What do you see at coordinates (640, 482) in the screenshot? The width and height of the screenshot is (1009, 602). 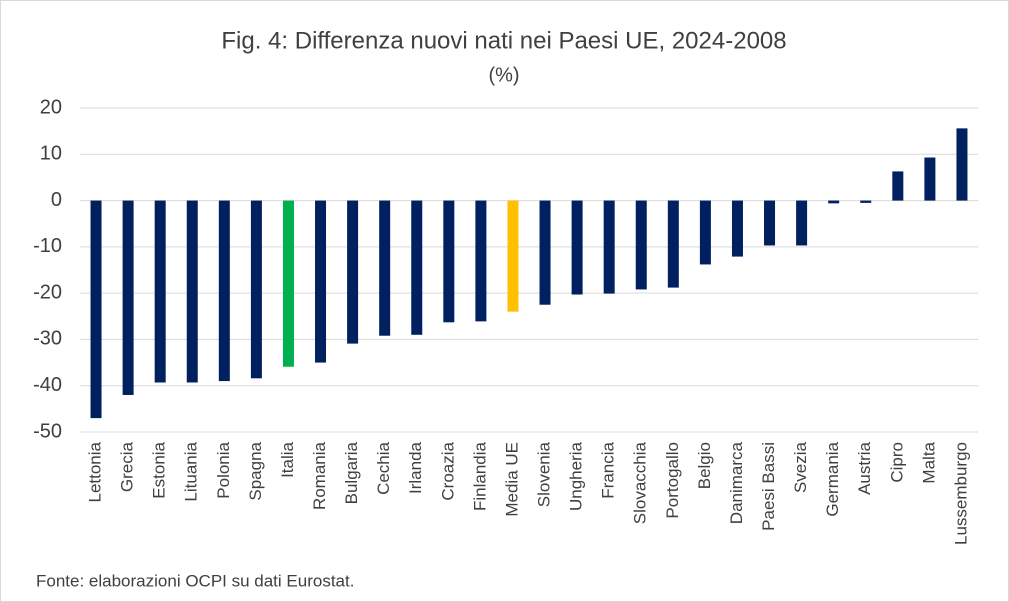 I see `x-tick-label: Slovacchia` at bounding box center [640, 482].